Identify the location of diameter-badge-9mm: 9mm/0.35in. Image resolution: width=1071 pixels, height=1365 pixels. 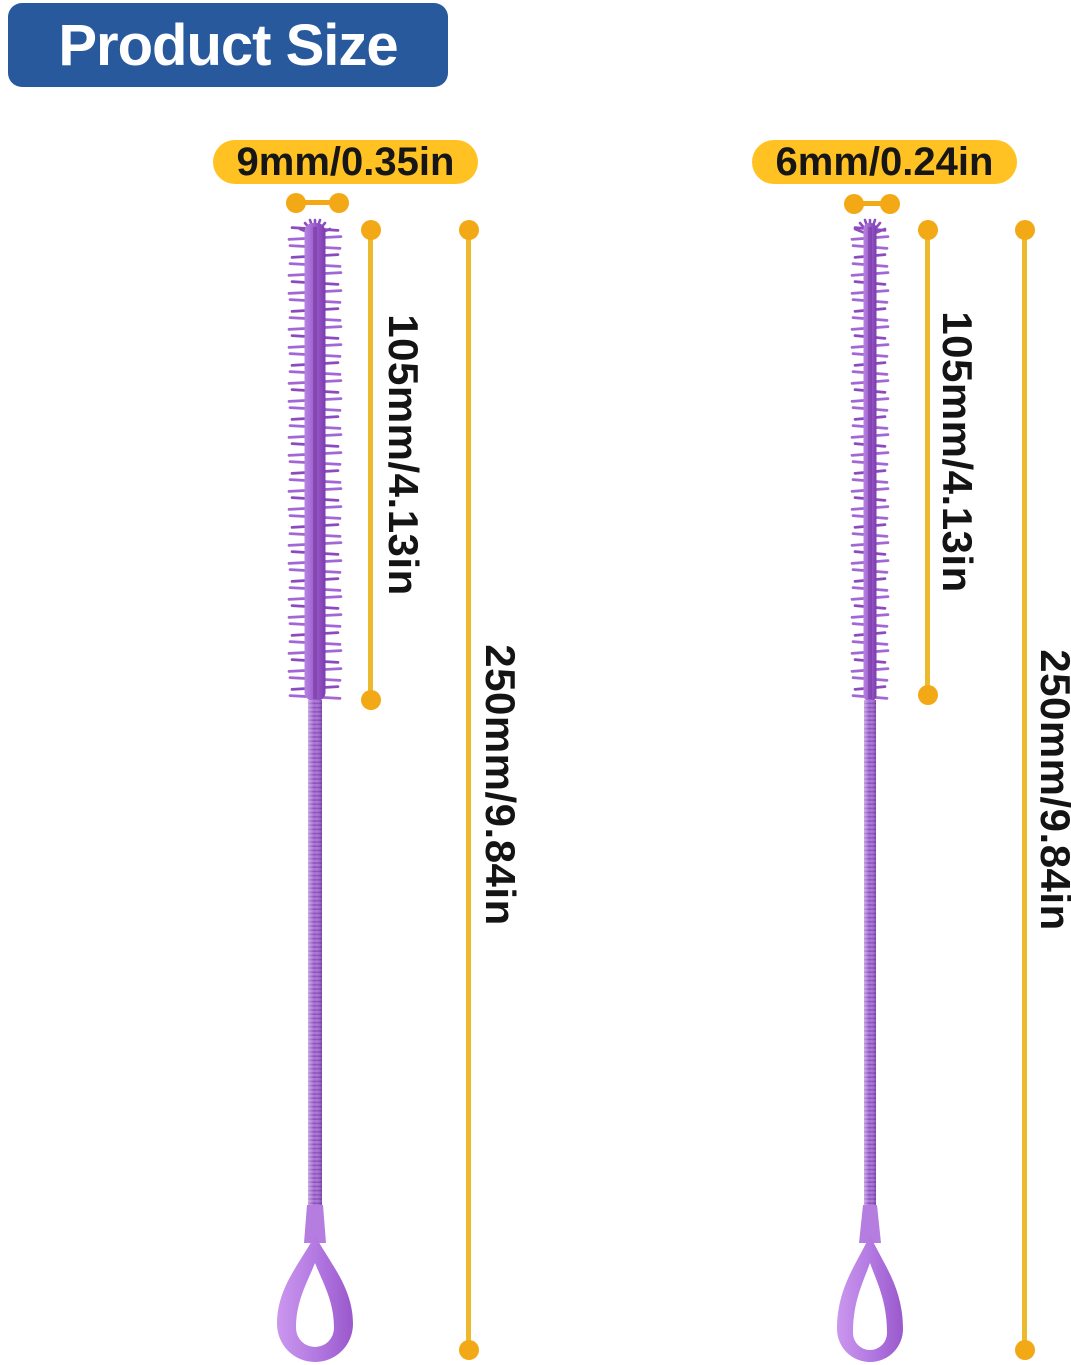
(345, 162).